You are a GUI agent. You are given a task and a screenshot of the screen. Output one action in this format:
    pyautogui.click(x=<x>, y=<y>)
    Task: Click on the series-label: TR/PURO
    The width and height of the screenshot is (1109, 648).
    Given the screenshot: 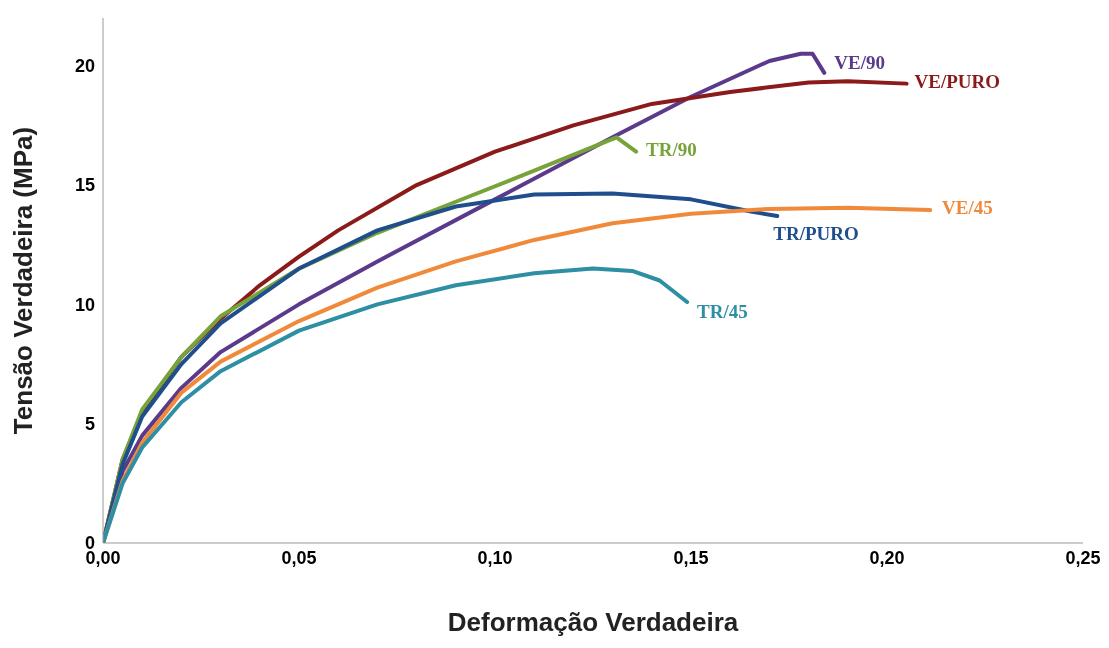 What is the action you would take?
    pyautogui.click(x=816, y=234)
    